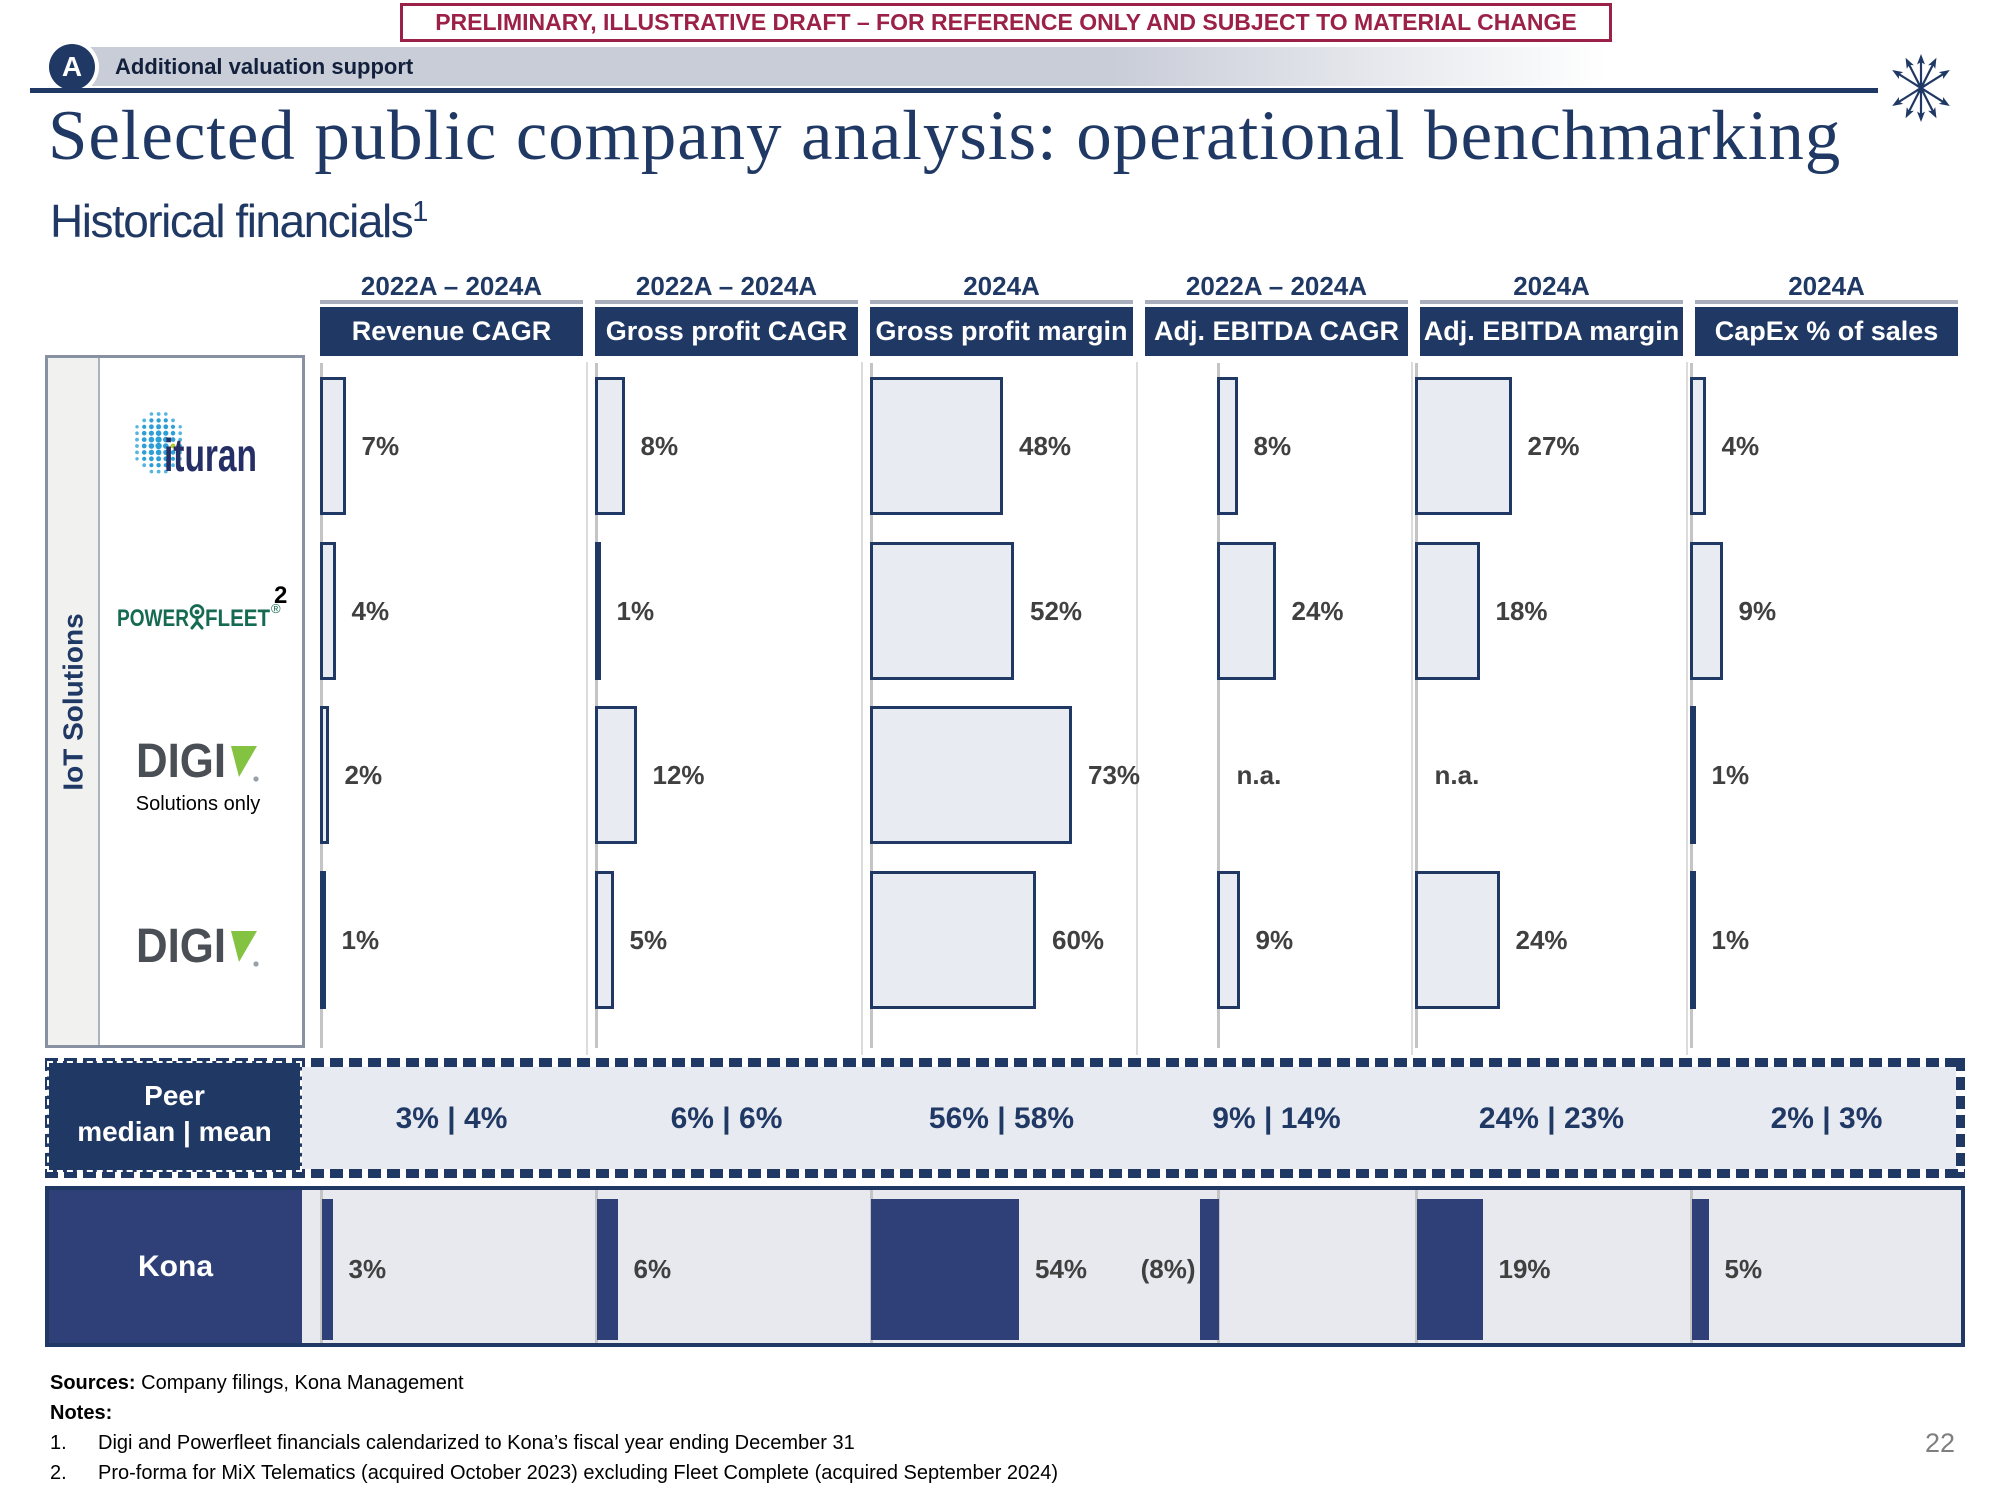 The height and width of the screenshot is (1500, 2000). I want to click on svg-text: FLEET, so click(237, 618).